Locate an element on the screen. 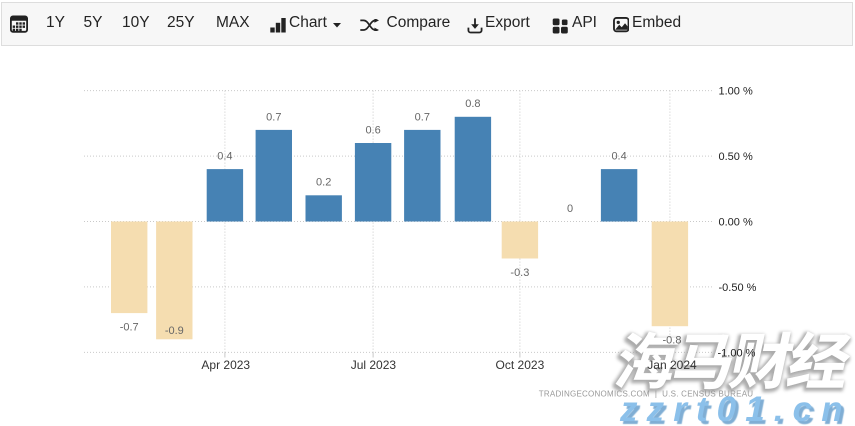 Image resolution: width=855 pixels, height=426 pixels. svg-text: 0.00 % is located at coordinates (736, 222).